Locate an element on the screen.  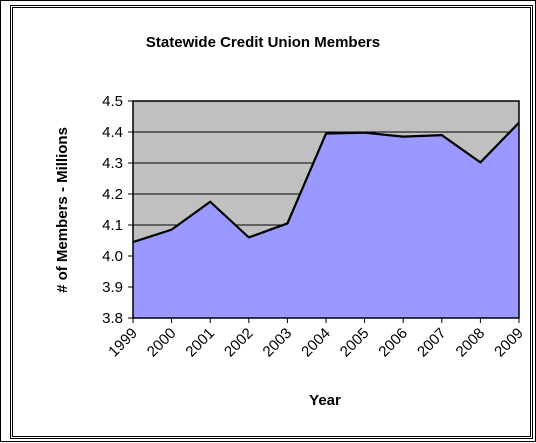
y-tick-label: 4.5 is located at coordinates (112, 101).